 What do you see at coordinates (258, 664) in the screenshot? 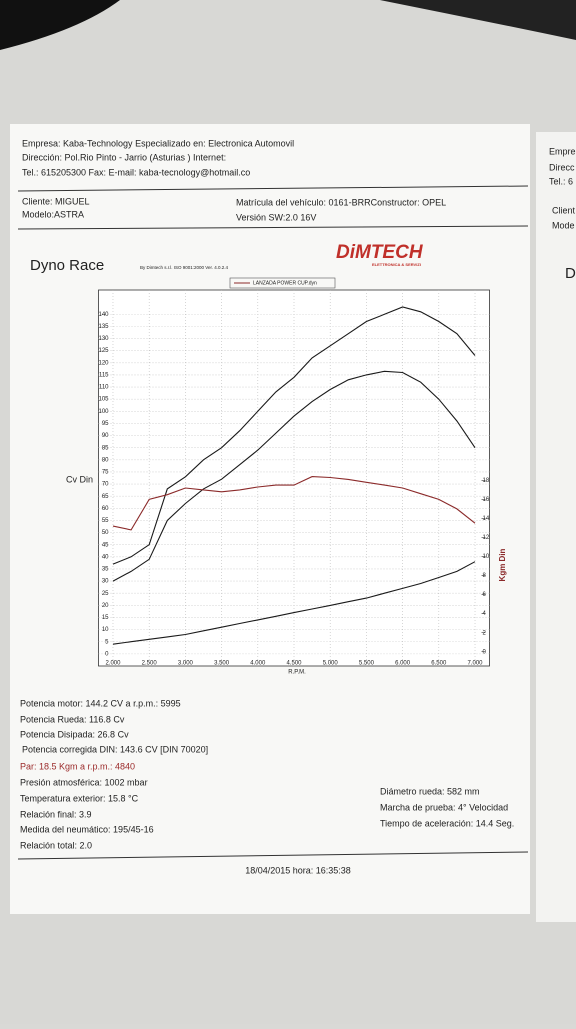
I see `x-tick-label: 4.000` at bounding box center [258, 664].